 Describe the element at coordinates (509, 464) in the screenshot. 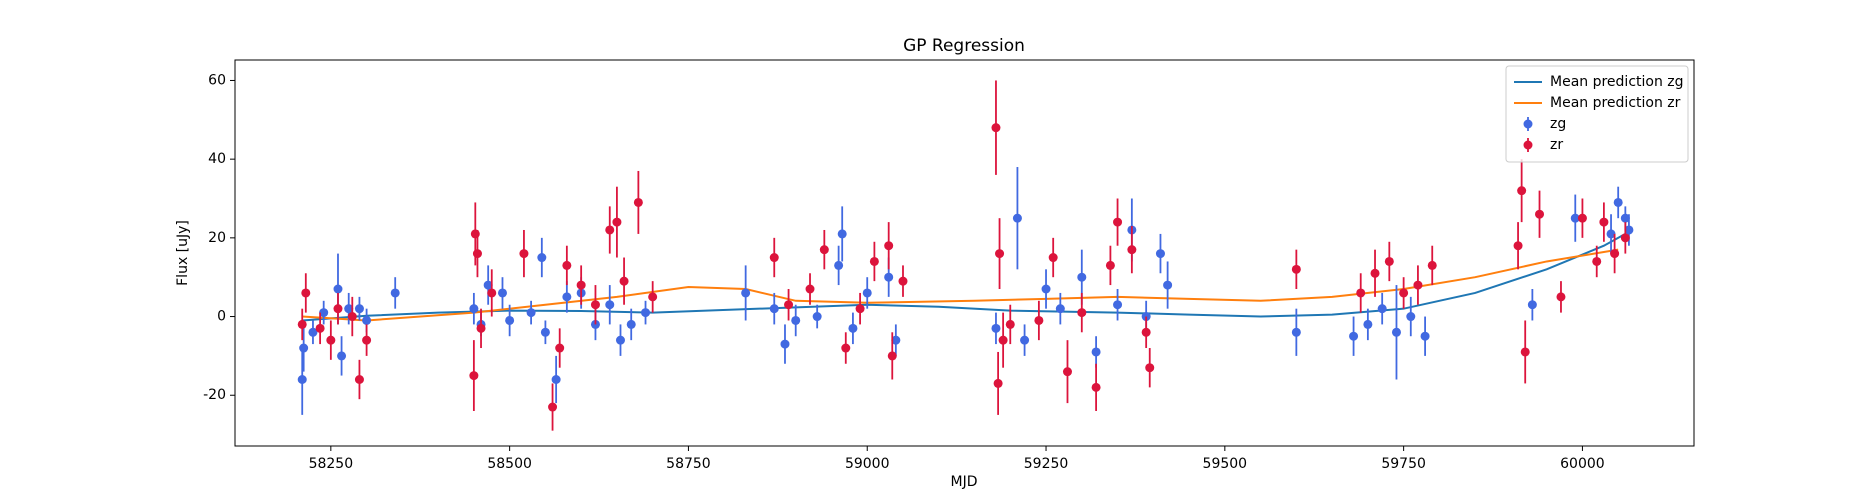

I see `x-tick-label: 58500` at that location.